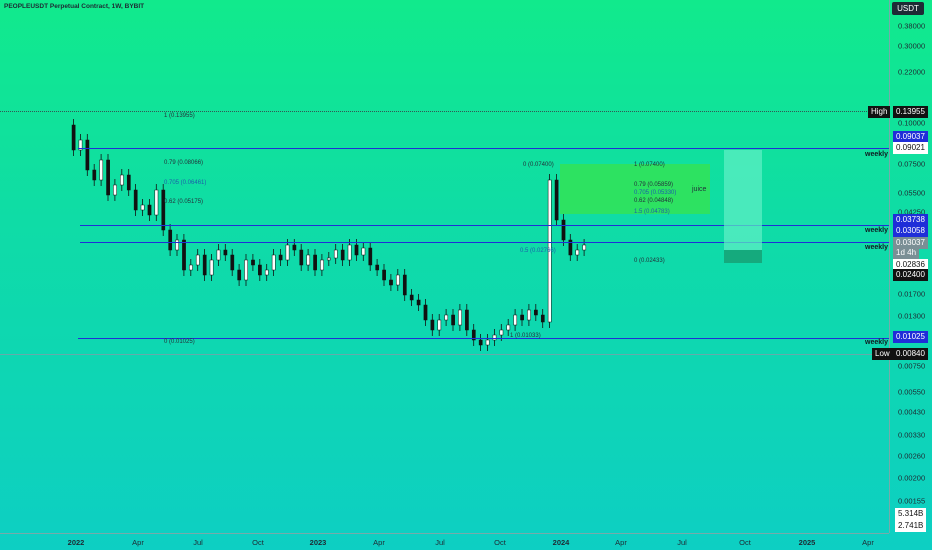 The width and height of the screenshot is (932, 551). What do you see at coordinates (655, 193) in the screenshot?
I see `fib-right-label: 0.705 (0.05330)` at bounding box center [655, 193].